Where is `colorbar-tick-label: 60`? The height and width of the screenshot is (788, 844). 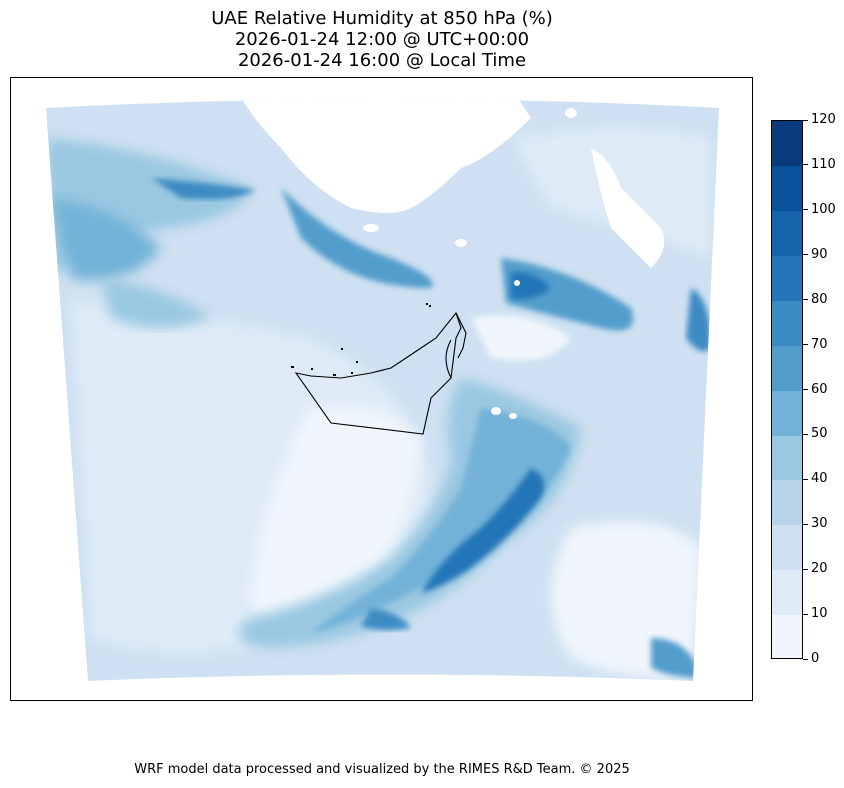 colorbar-tick-label: 60 is located at coordinates (819, 389).